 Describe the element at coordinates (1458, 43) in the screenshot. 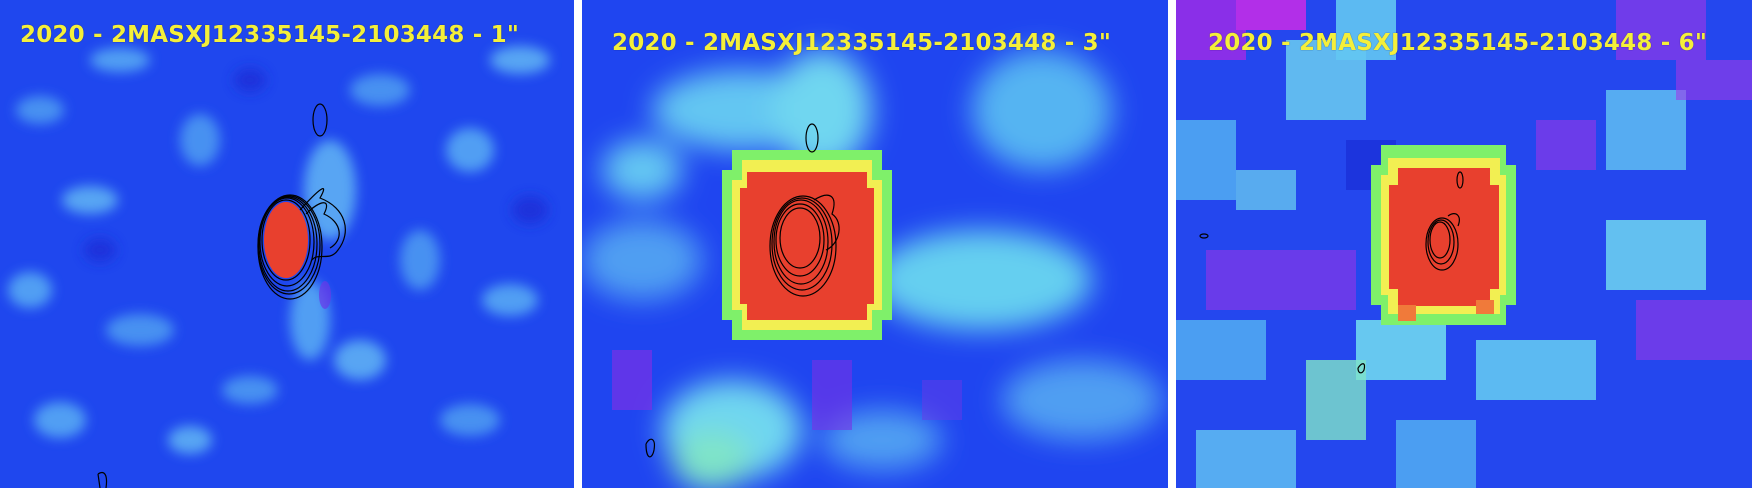

I see `panel-title: 2020 - 2MASXJ12335145-2103448 - 6"` at that location.